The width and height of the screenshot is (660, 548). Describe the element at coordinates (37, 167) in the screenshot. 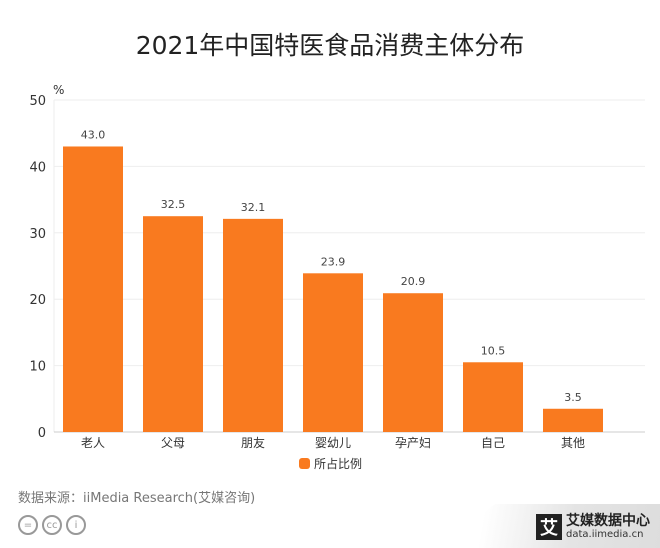

I see `y-tick-label: 40` at that location.